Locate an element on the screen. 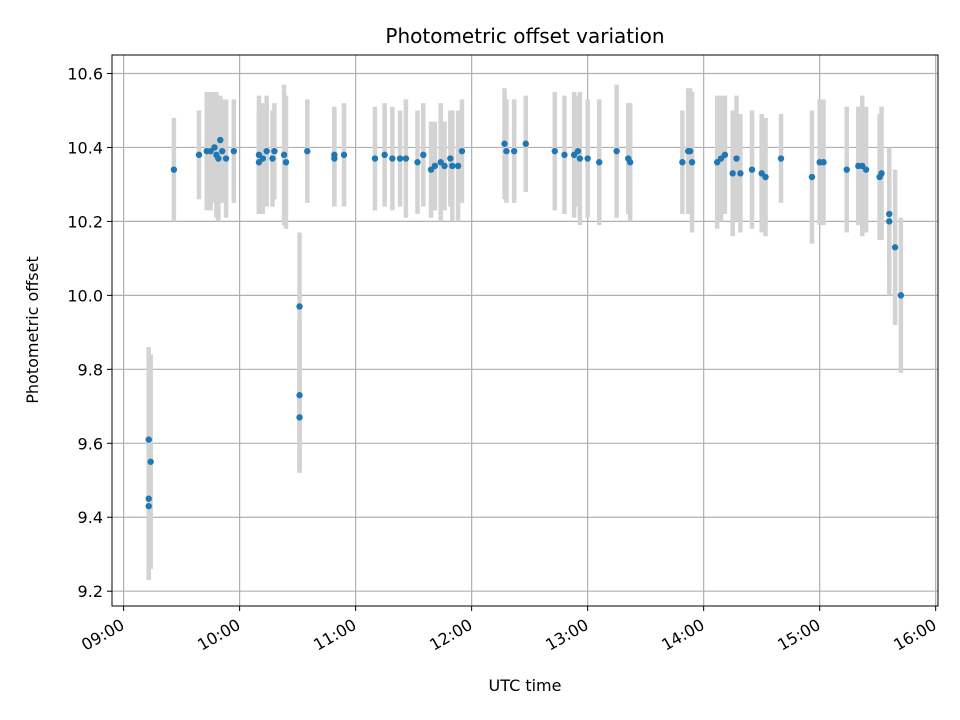 The image size is (960, 720). y-tick-label: 10.0 is located at coordinates (85, 295).